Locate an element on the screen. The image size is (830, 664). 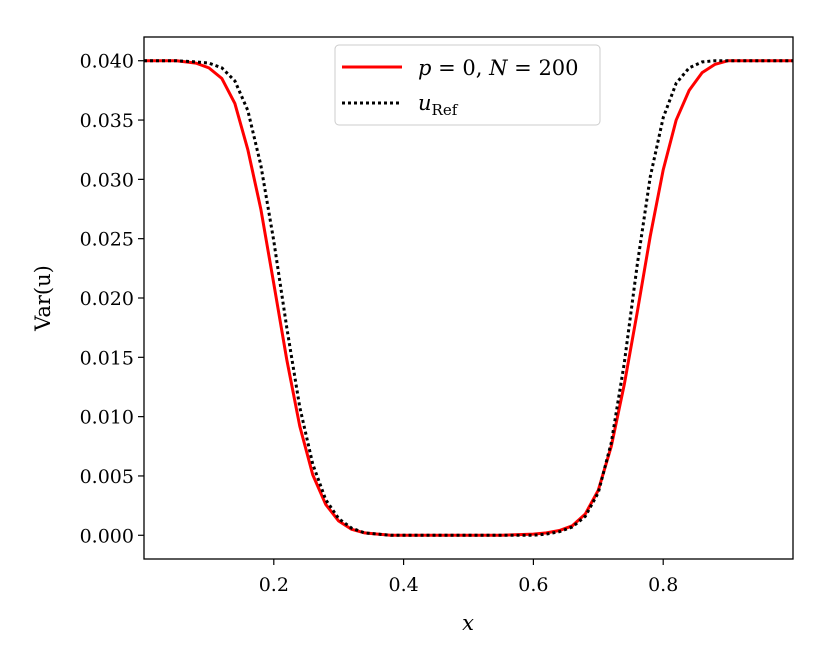
legend-label-series-1: p = 0, N = 200 is located at coordinates (498, 68).